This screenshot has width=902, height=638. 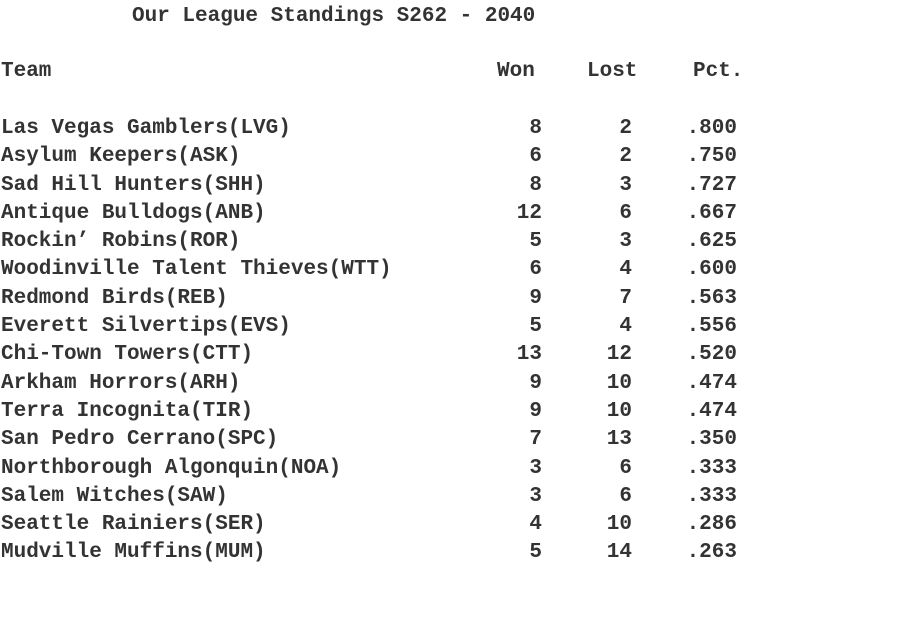 What do you see at coordinates (451, 355) in the screenshot?
I see `table-row: Chi-Town Towers(CTT) 13 12 .520` at bounding box center [451, 355].